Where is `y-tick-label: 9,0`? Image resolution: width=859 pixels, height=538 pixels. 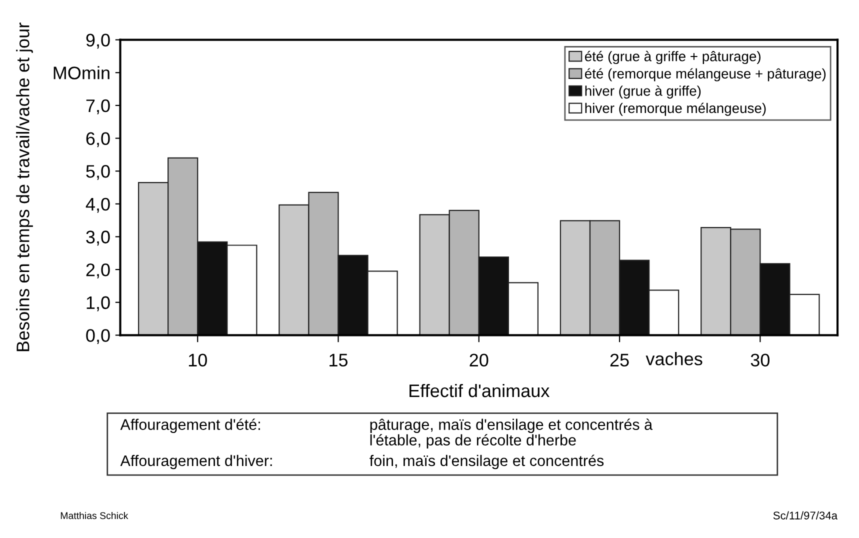
y-tick-label: 9,0 is located at coordinates (98, 41).